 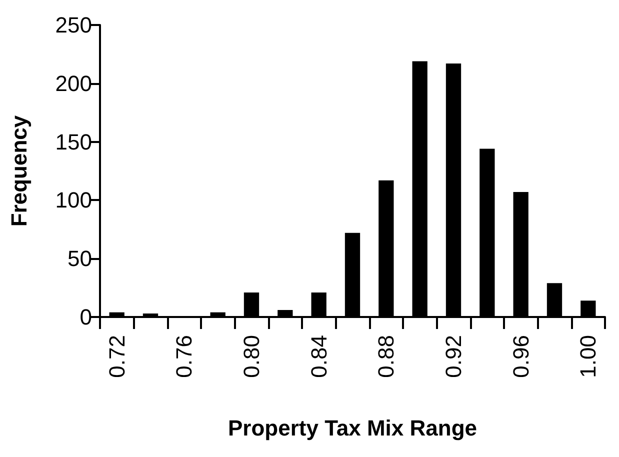 I want to click on y-tick-label: 250, so click(x=73, y=25).